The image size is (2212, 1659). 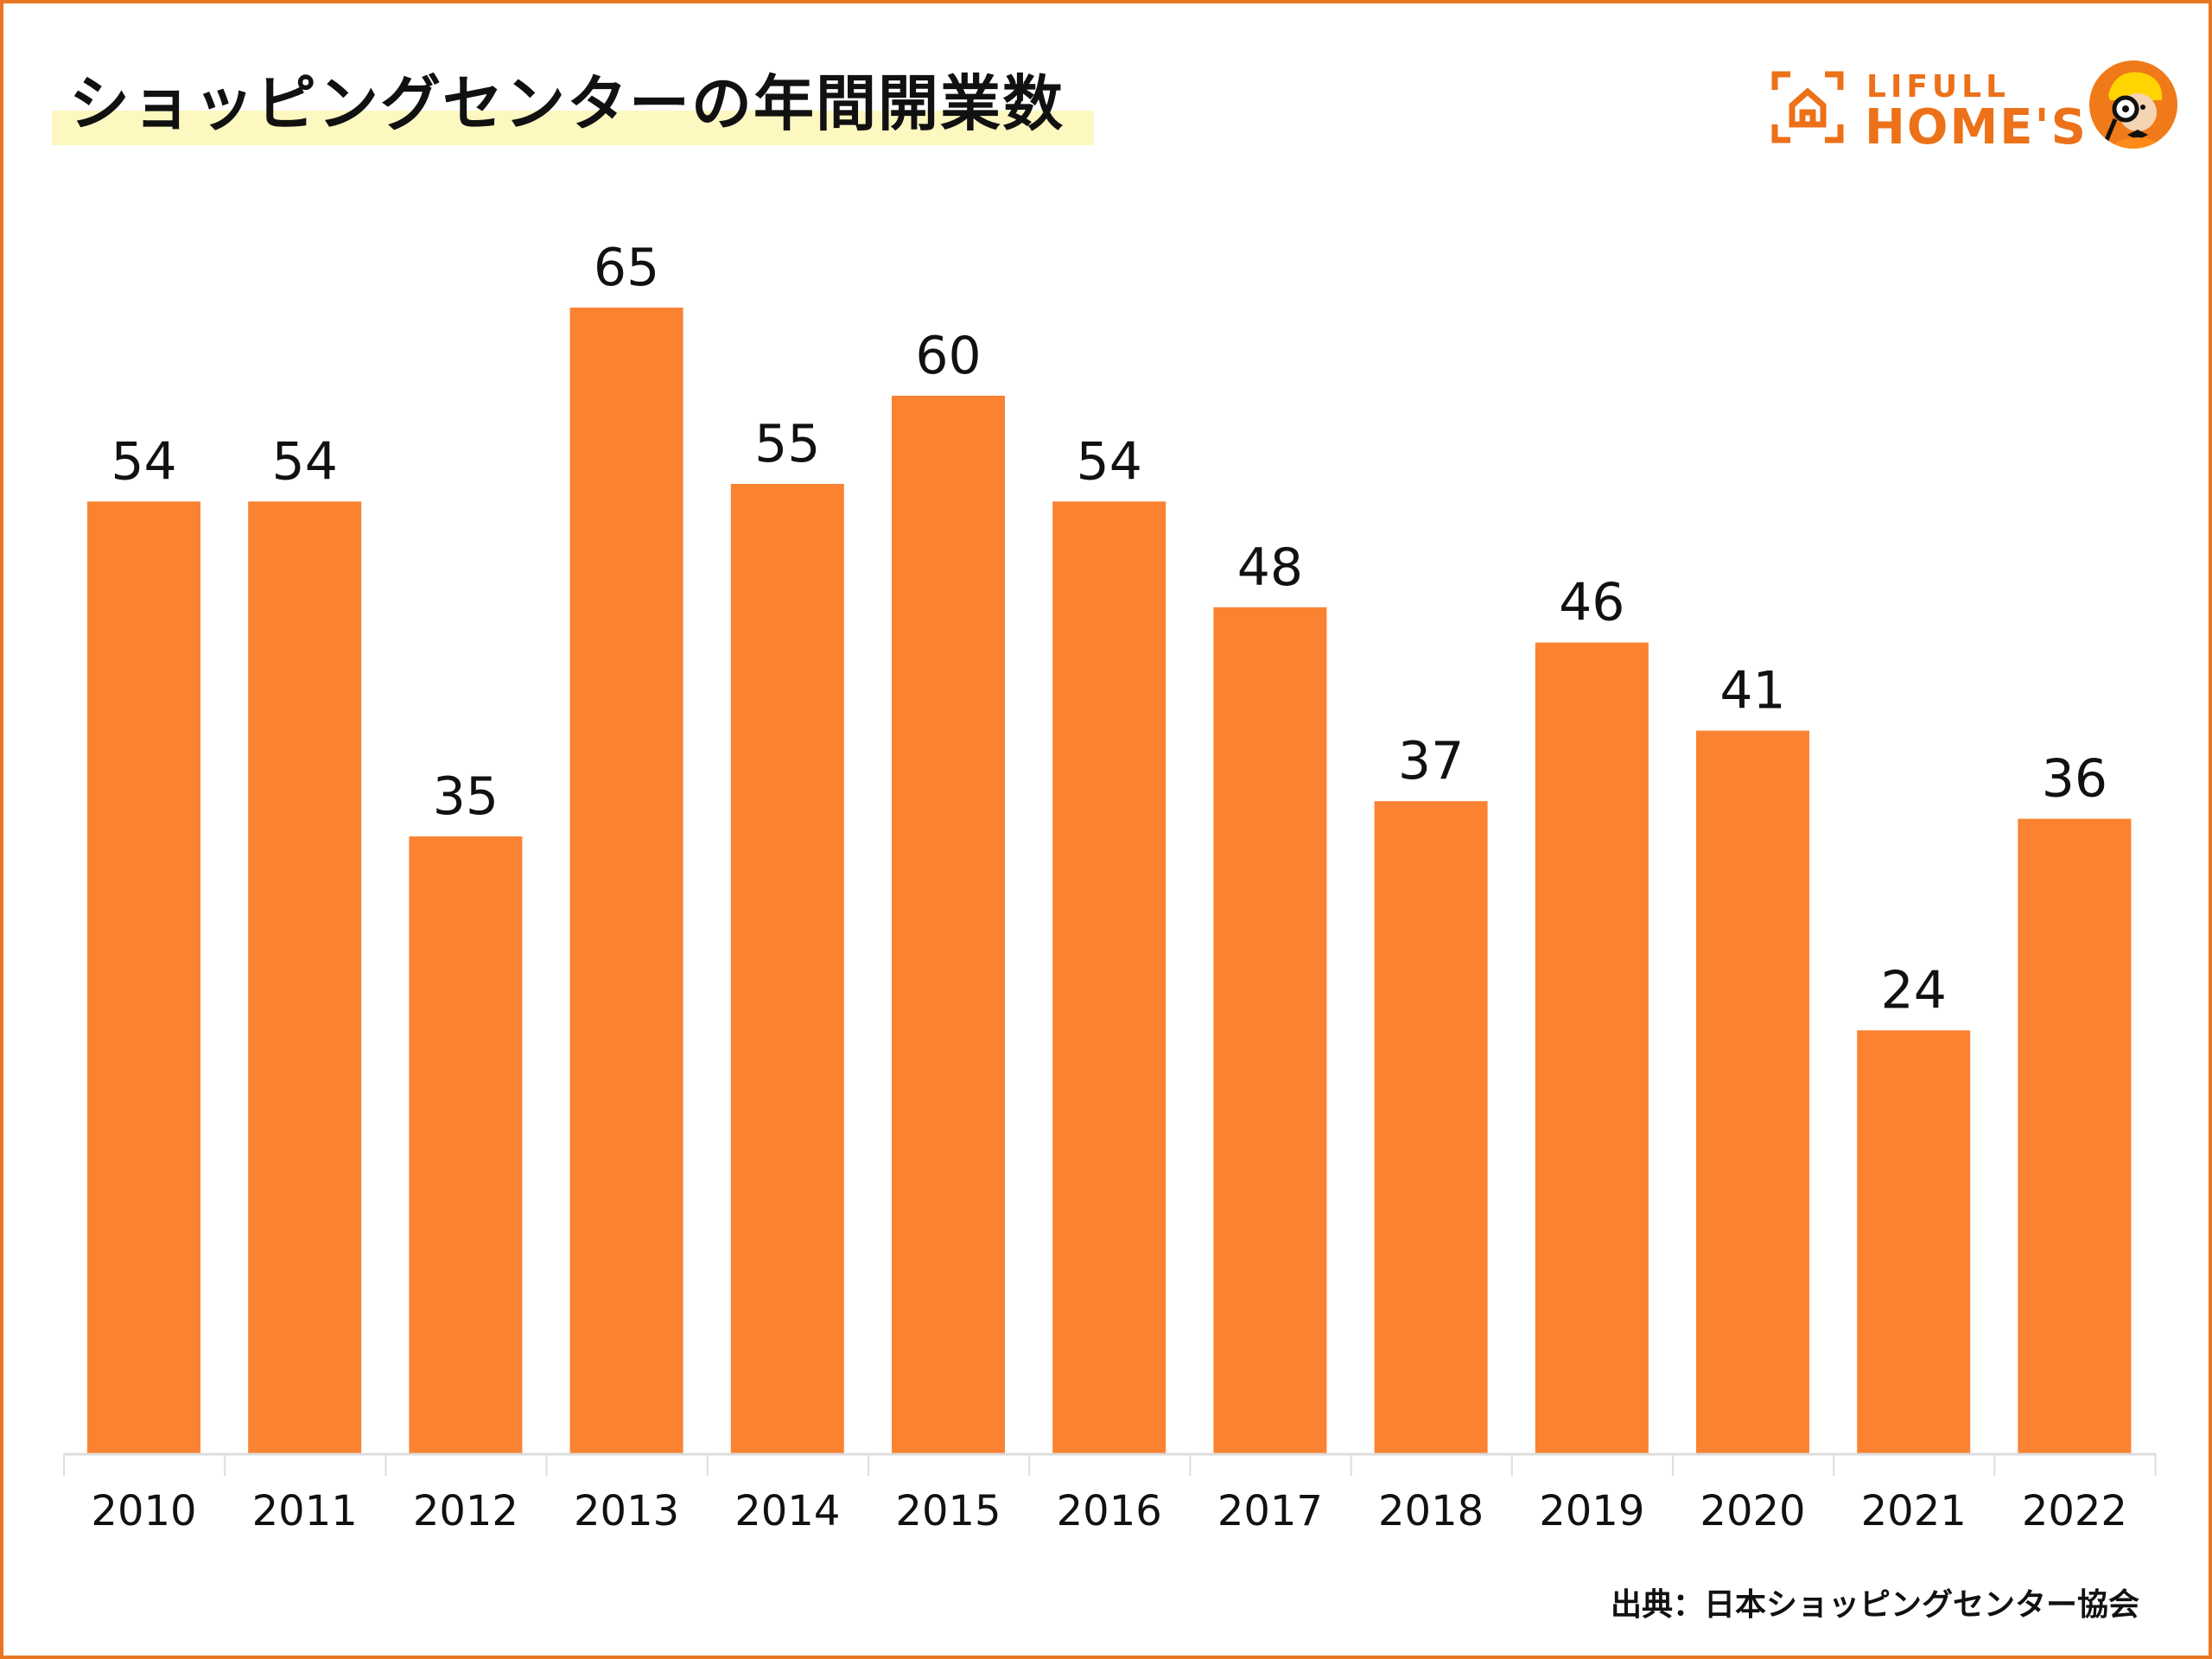 I want to click on bar-2020, so click(x=1752, y=1091).